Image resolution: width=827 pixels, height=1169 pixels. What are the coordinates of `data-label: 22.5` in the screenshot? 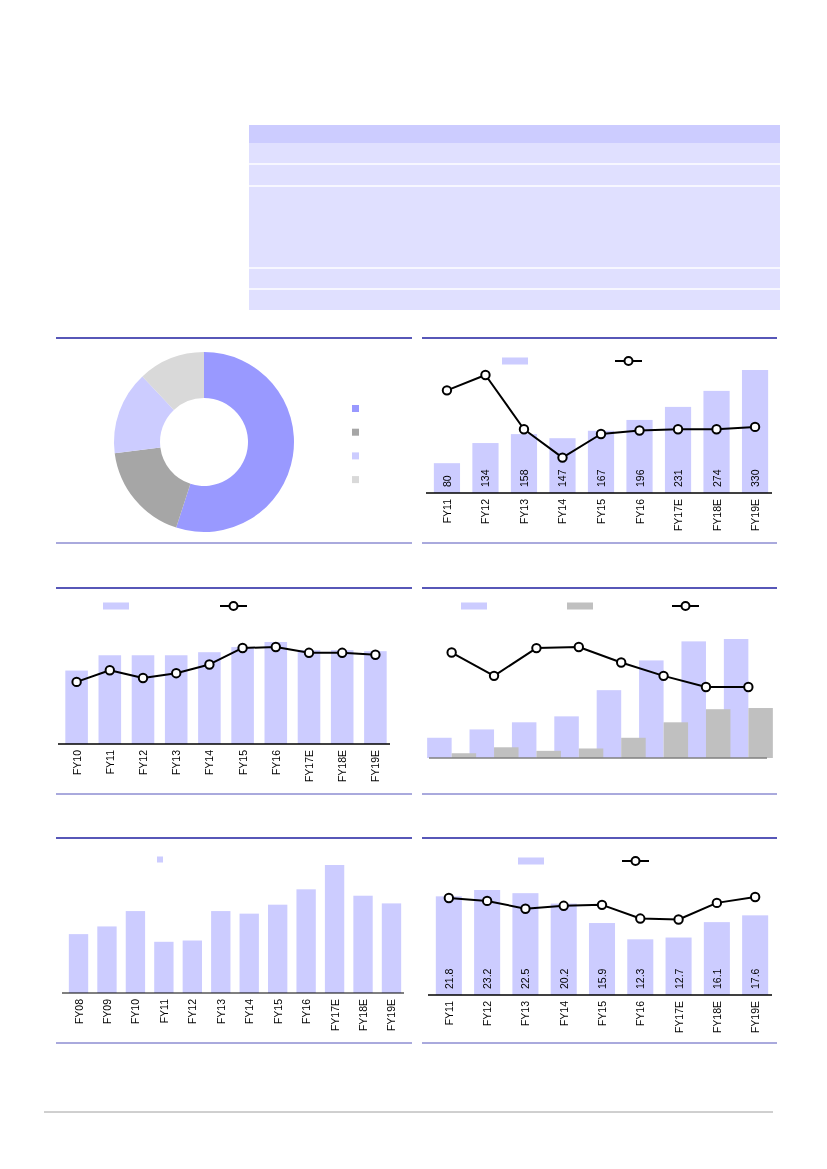 It's located at (525, 978).